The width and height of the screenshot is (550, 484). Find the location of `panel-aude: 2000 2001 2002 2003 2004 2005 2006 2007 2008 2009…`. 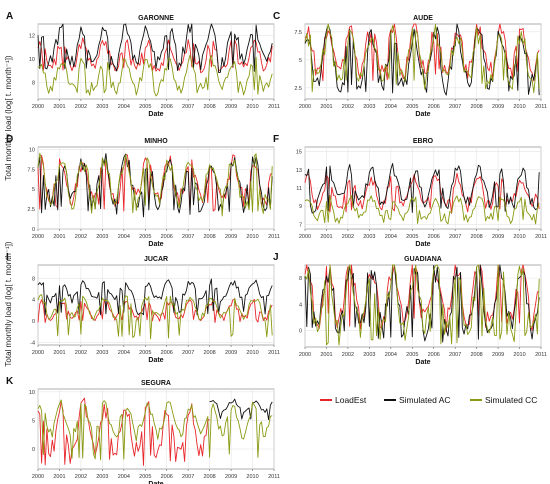

panel-aude: 2000 2001 2002 2003 2004 2005 2006 2007 2008 2009… is located at coordinates (410, 64).